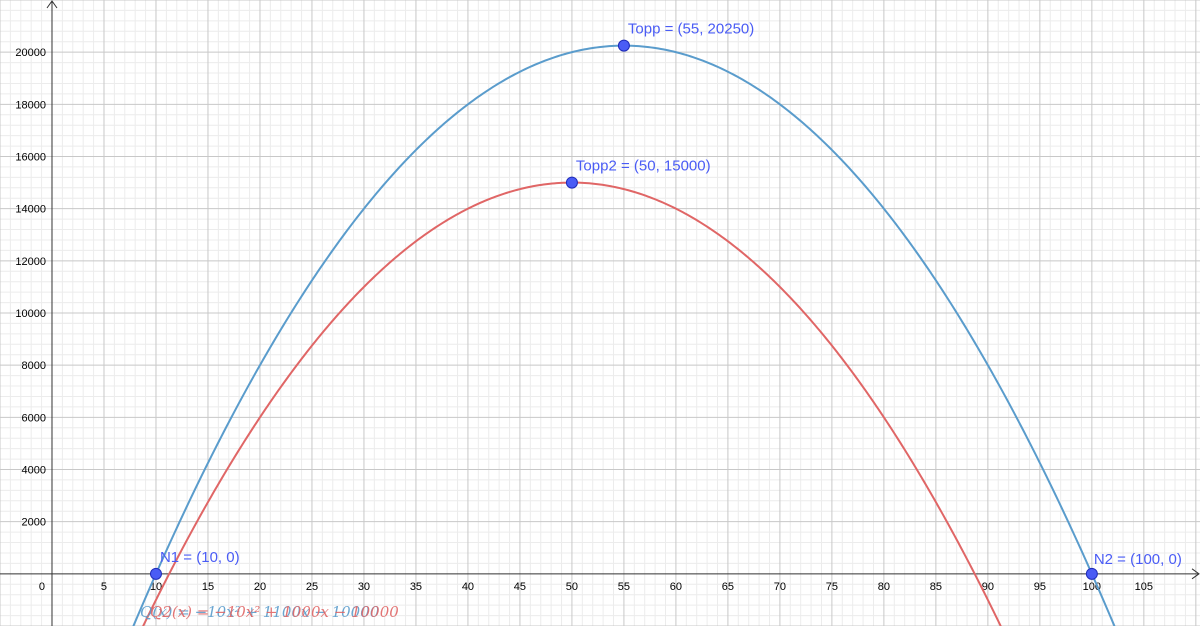 The width and height of the screenshot is (1200, 626). I want to click on point-label: N2 = (100, 0), so click(1138, 559).